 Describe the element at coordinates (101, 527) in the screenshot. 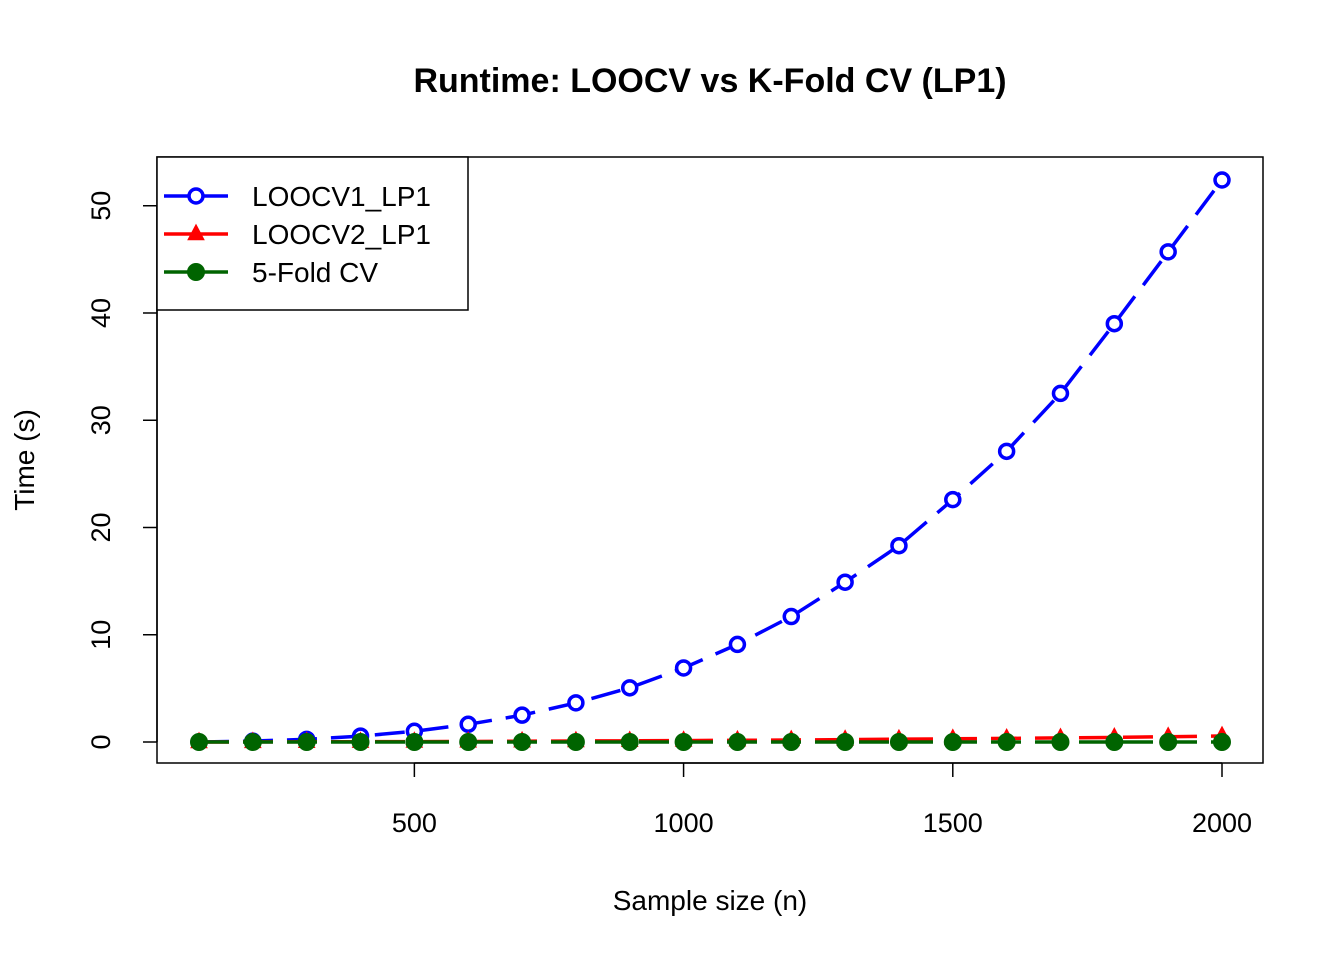

I see `y-tick-label: 20` at that location.